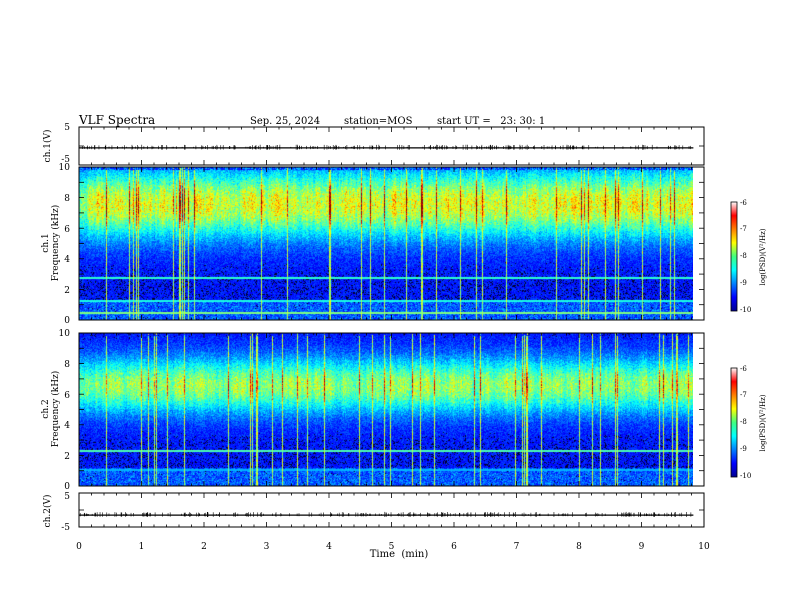 This screenshot has height=612, width=792. I want to click on ch2-waveform-panel: 5 -5 ch.2(V), so click(373, 512).